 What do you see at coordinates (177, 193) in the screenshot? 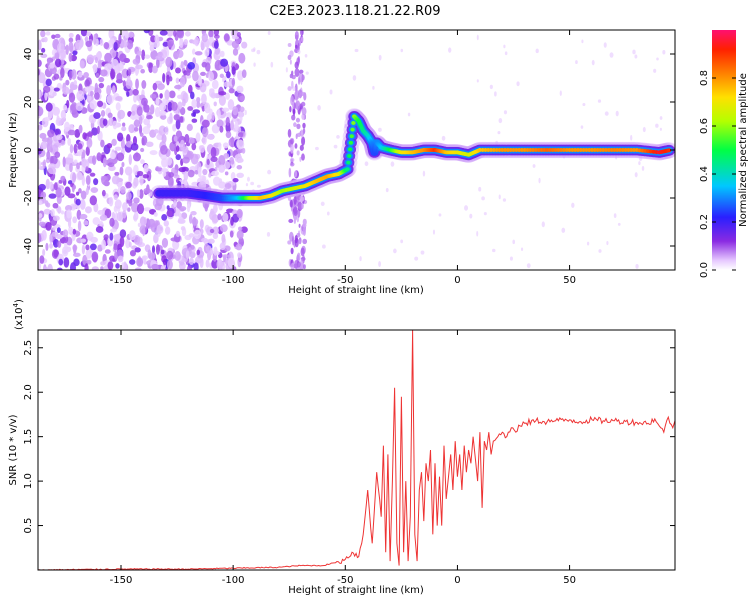
I see `ridge-point` at bounding box center [177, 193].